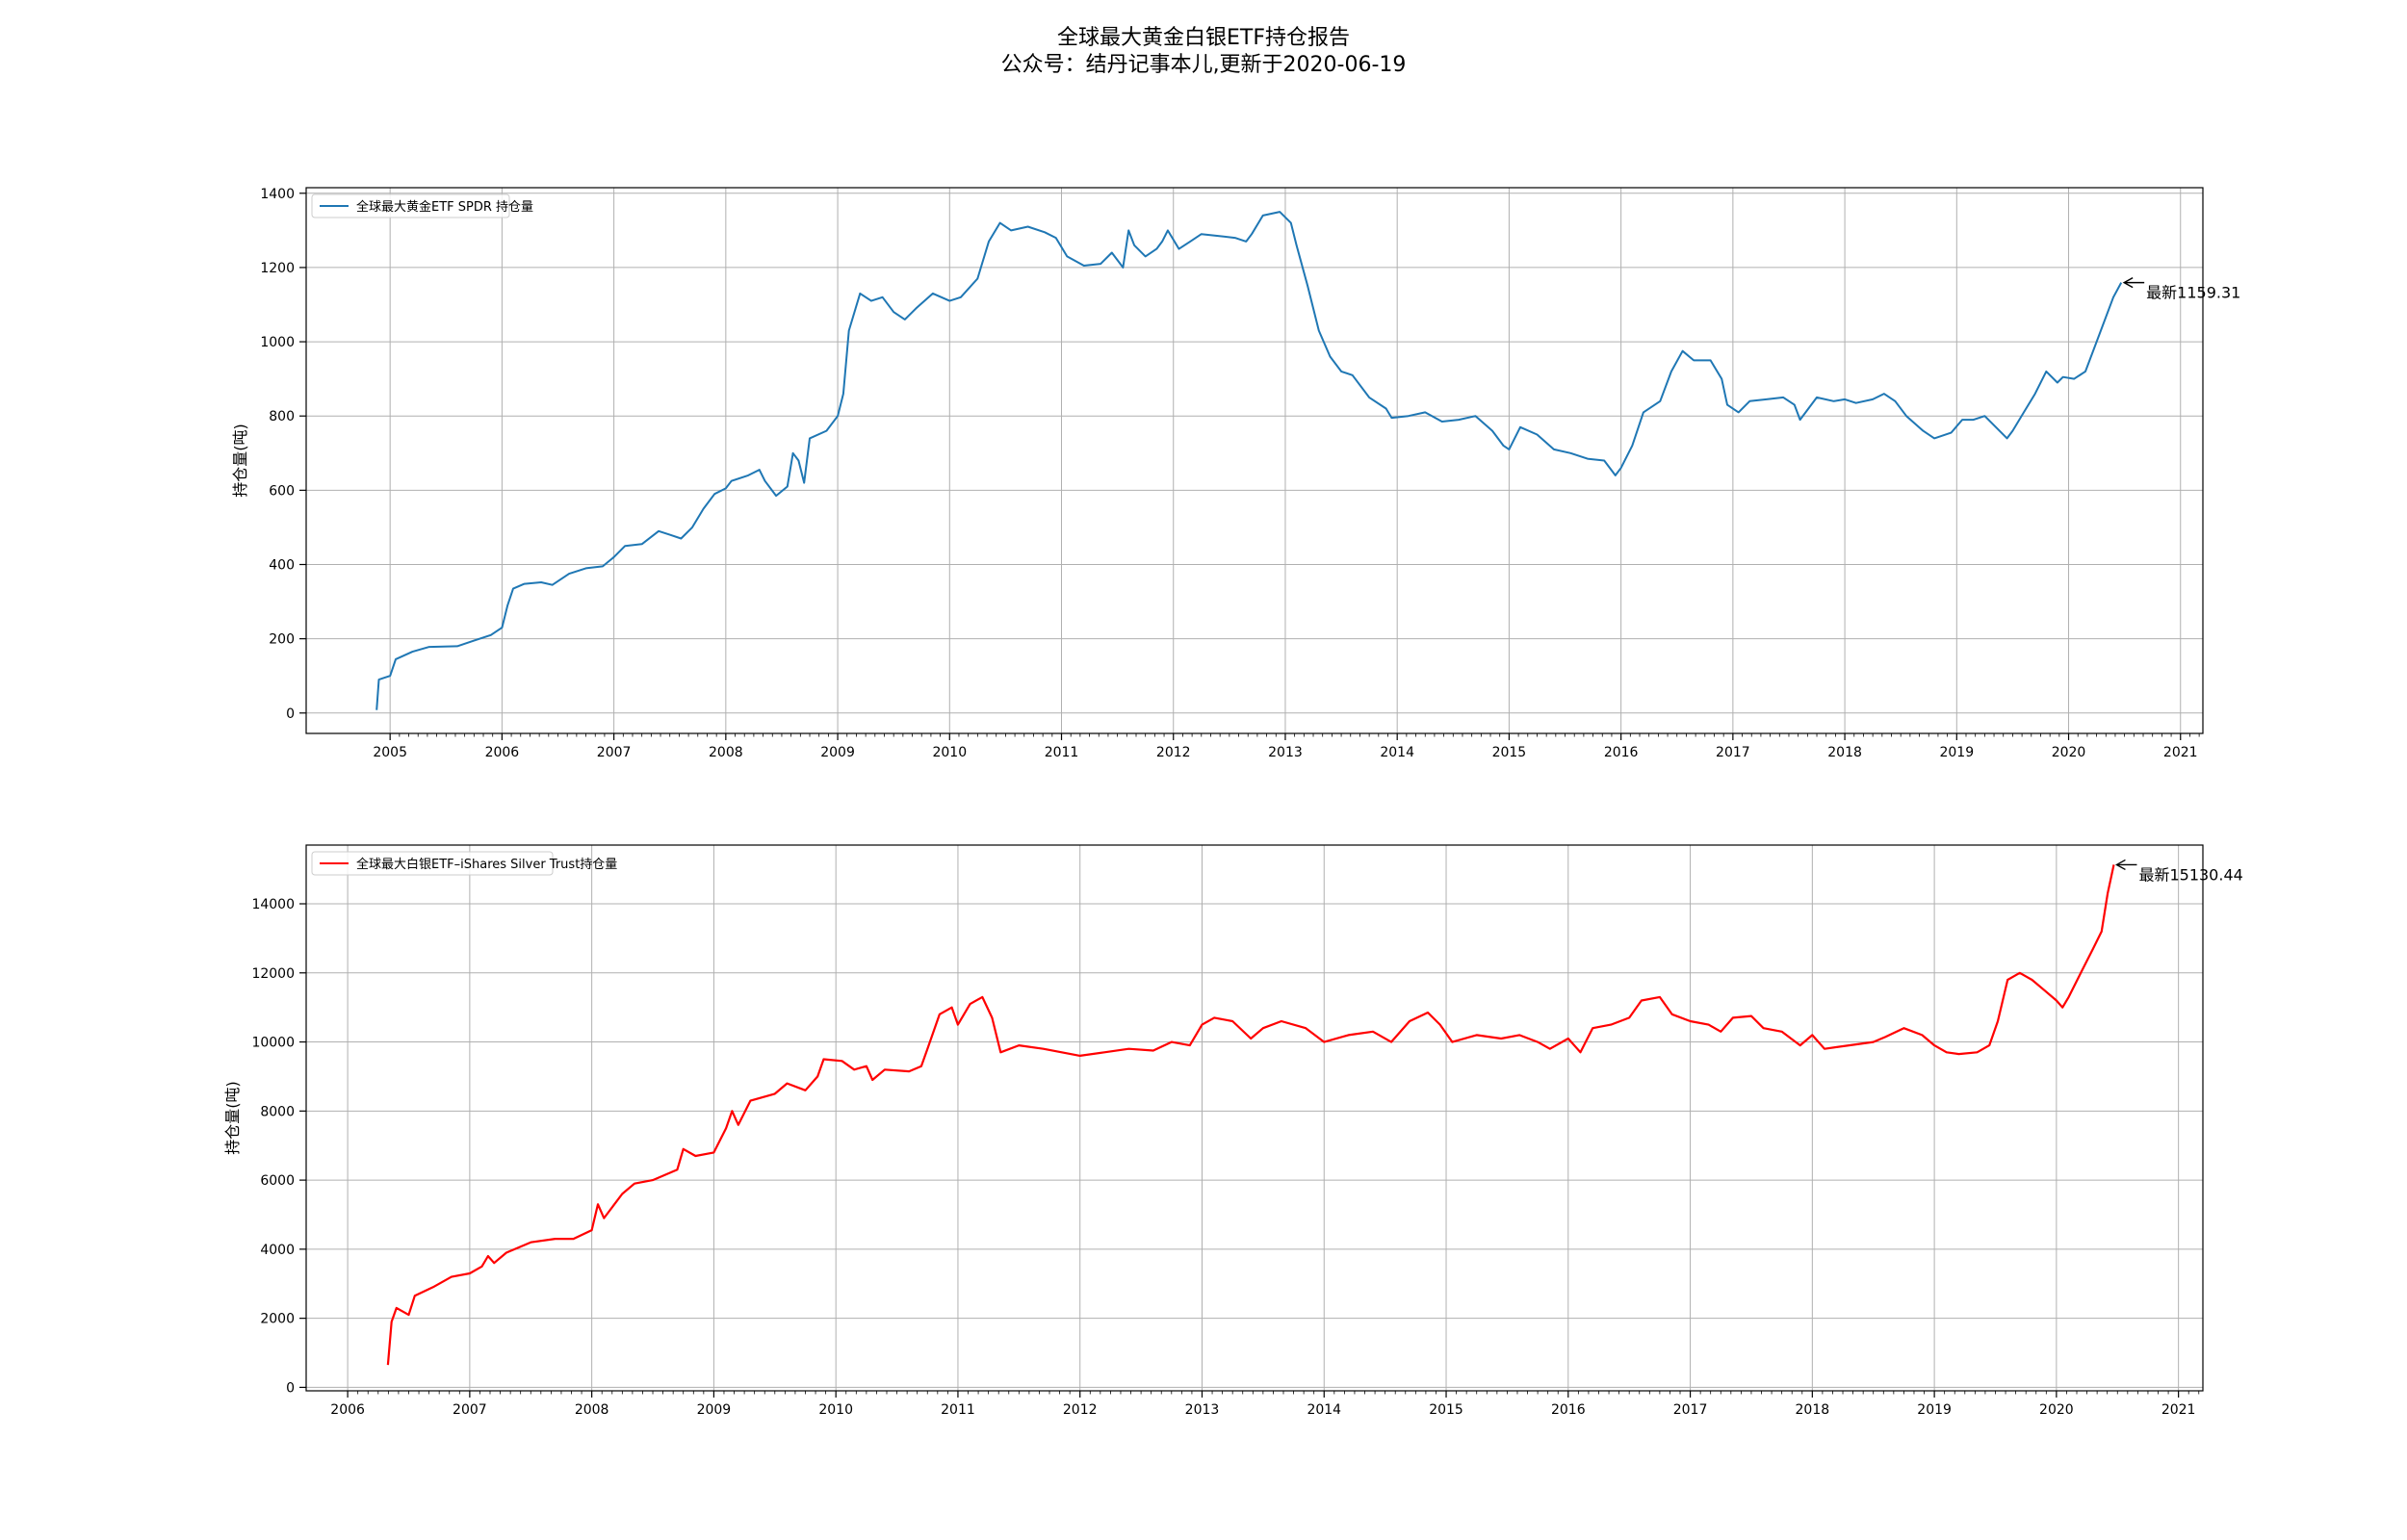  What do you see at coordinates (1203, 52) in the screenshot?
I see `title-block: 全球最大黄金白银ETF持仓报告 公众号：结丹记事本儿,更新于2020-06-19` at bounding box center [1203, 52].